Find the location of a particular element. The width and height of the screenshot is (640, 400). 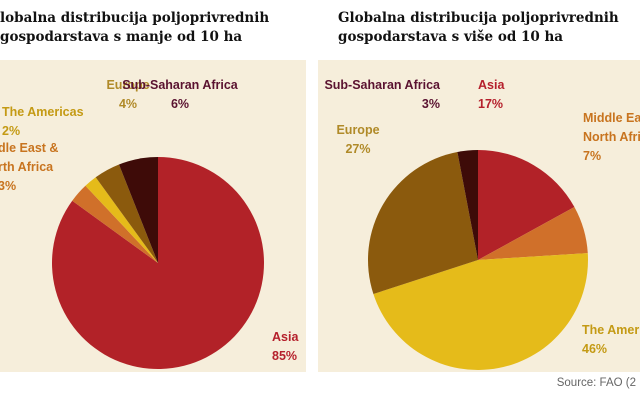

slice-label-1-1: Middle Ea North Afri 7% is located at coordinates (611, 137).